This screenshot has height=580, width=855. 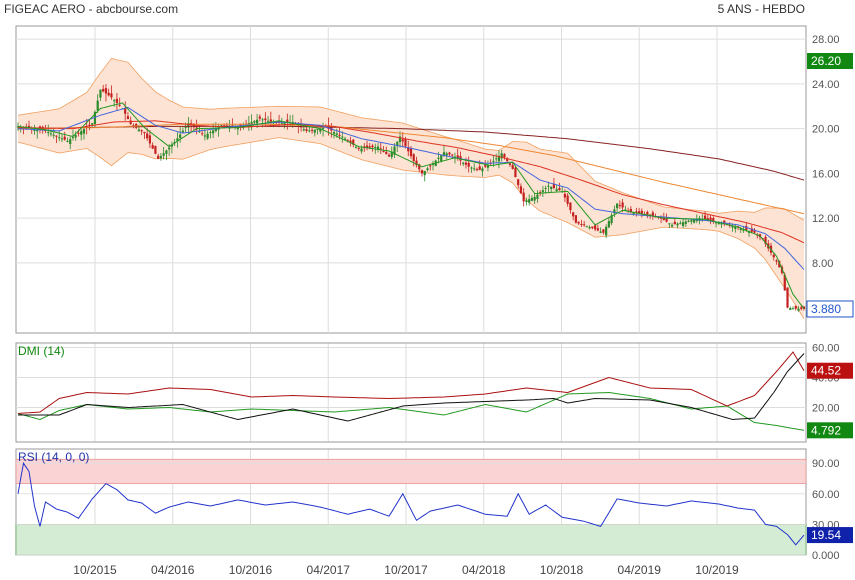 I want to click on rsi-tick-label: 60.00, so click(x=826, y=495).